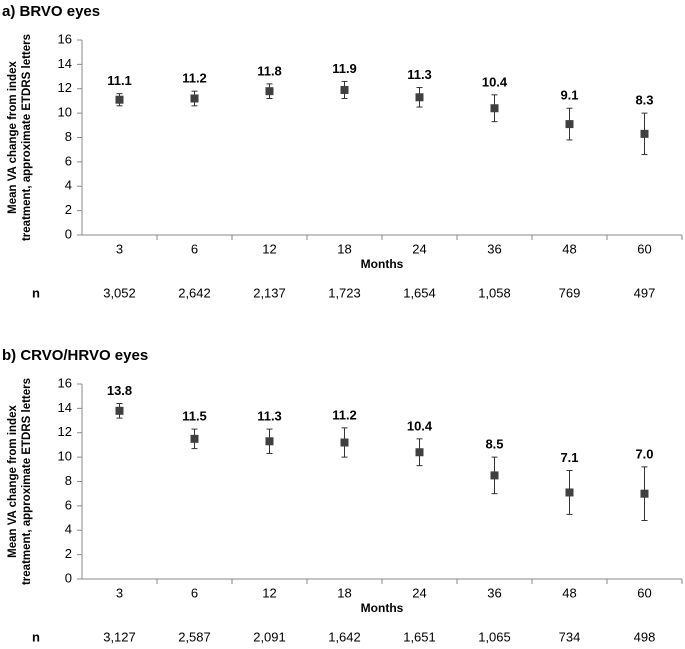 This screenshot has width=685, height=649. Describe the element at coordinates (494, 292) in the screenshot. I see `n-value: 1,058` at that location.